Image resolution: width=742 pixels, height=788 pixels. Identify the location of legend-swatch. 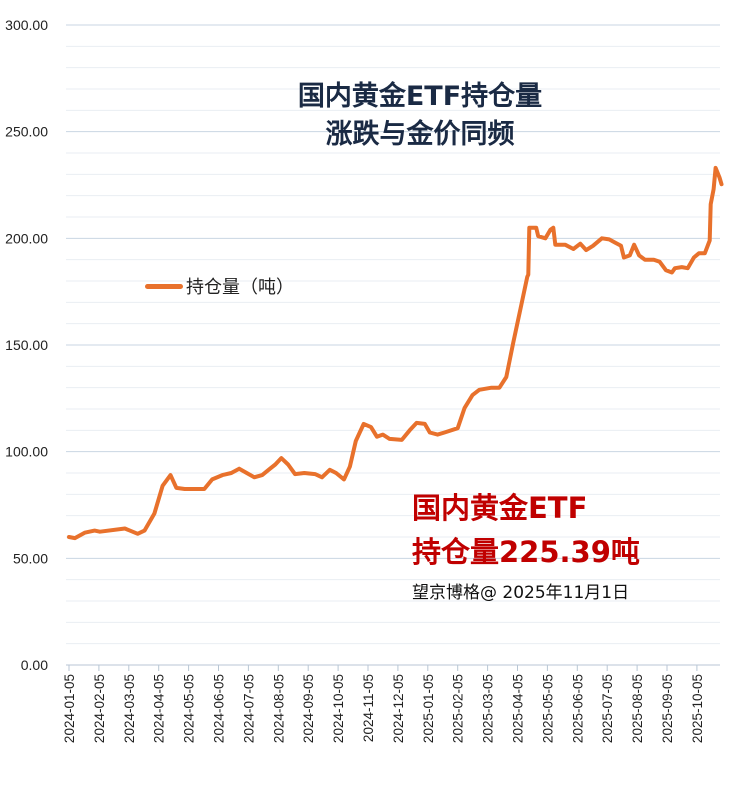
(164, 286).